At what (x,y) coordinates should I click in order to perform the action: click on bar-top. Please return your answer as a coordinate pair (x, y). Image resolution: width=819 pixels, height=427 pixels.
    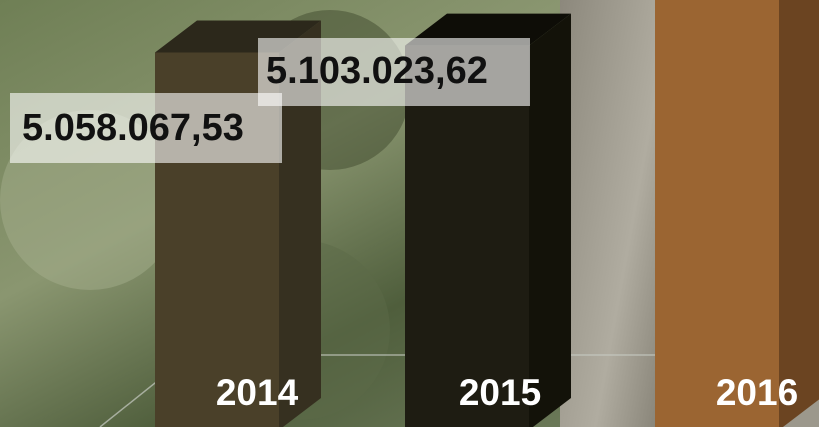
    Looking at the image, I should click on (488, 29).